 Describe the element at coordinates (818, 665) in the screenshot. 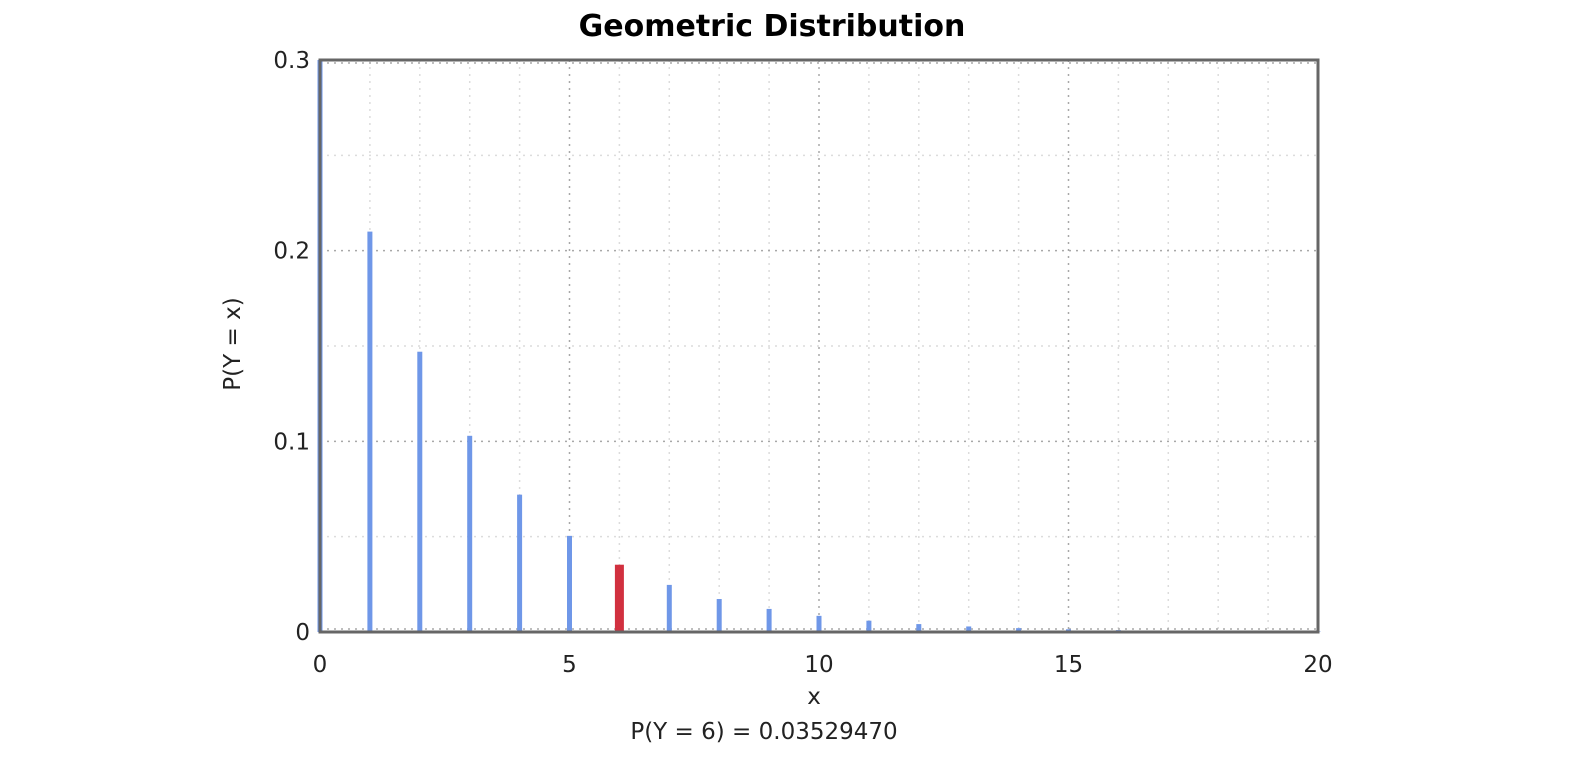

I see `x-tick-label: 10` at that location.